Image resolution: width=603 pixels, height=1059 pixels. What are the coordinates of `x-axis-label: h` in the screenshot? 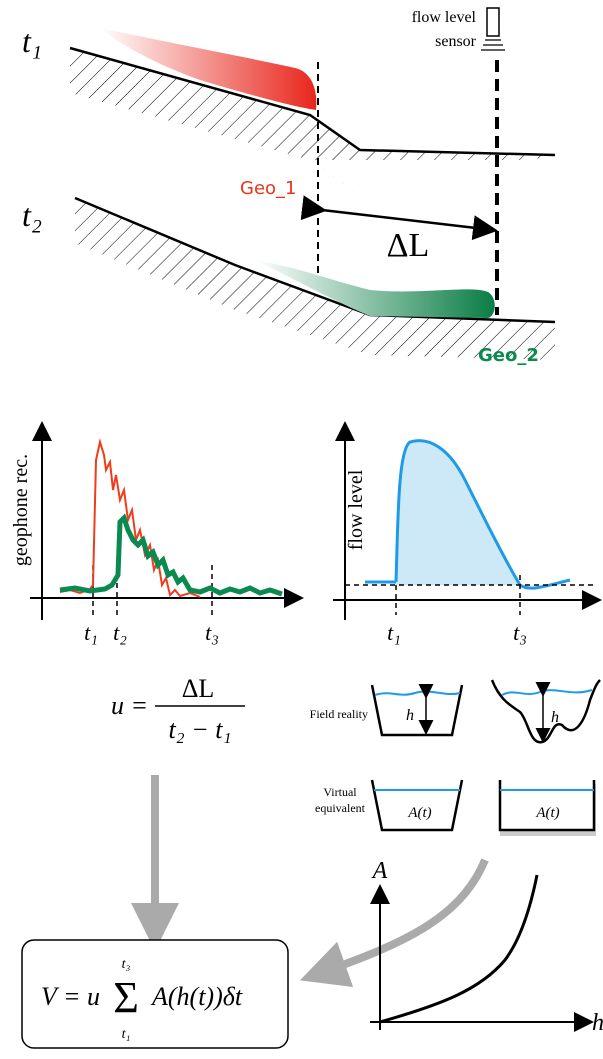 It's located at (597, 1023).